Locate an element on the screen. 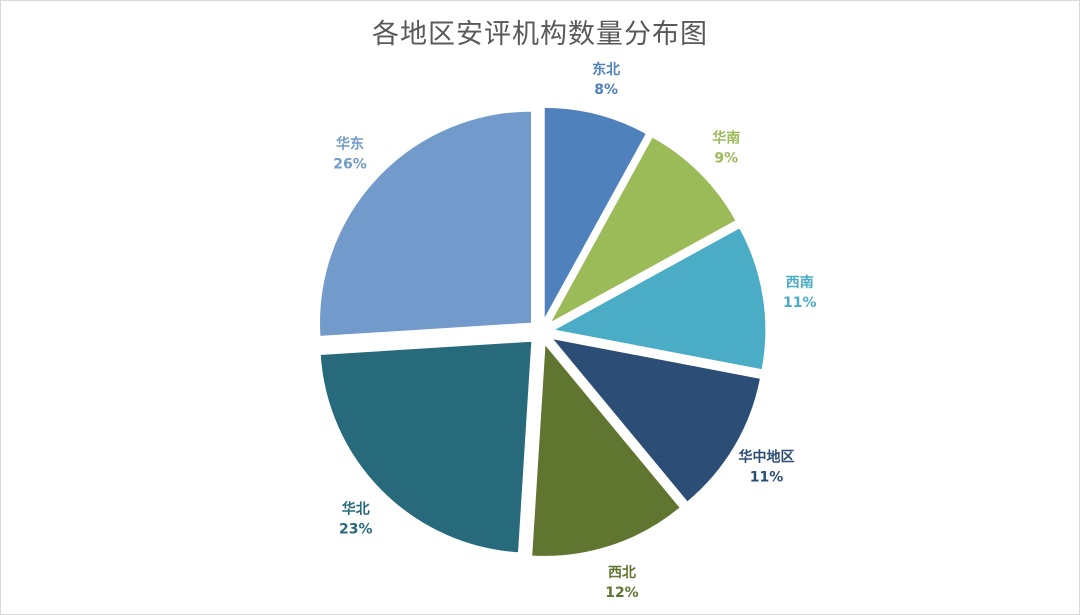 Image resolution: width=1080 pixels, height=615 pixels. slice-label: 西南 is located at coordinates (800, 282).